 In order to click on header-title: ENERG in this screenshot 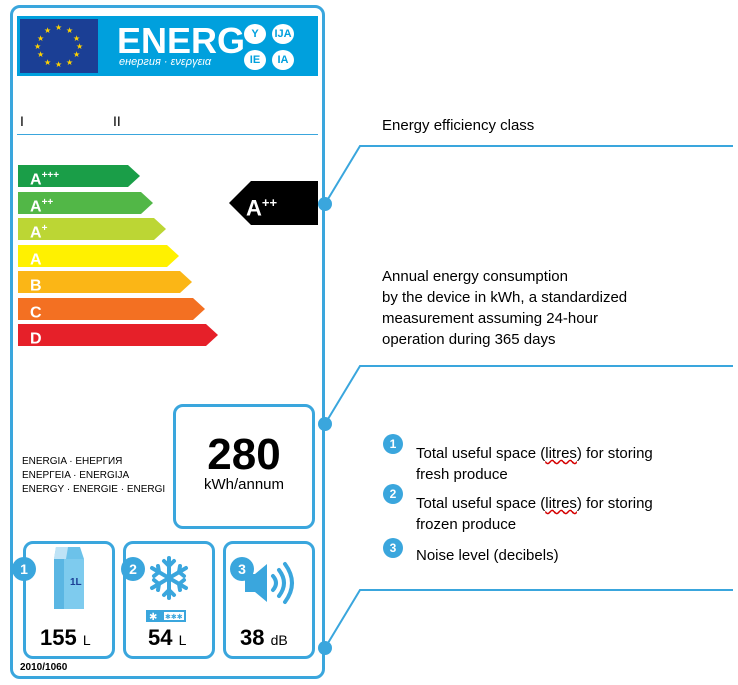, I will do `click(181, 40)`.